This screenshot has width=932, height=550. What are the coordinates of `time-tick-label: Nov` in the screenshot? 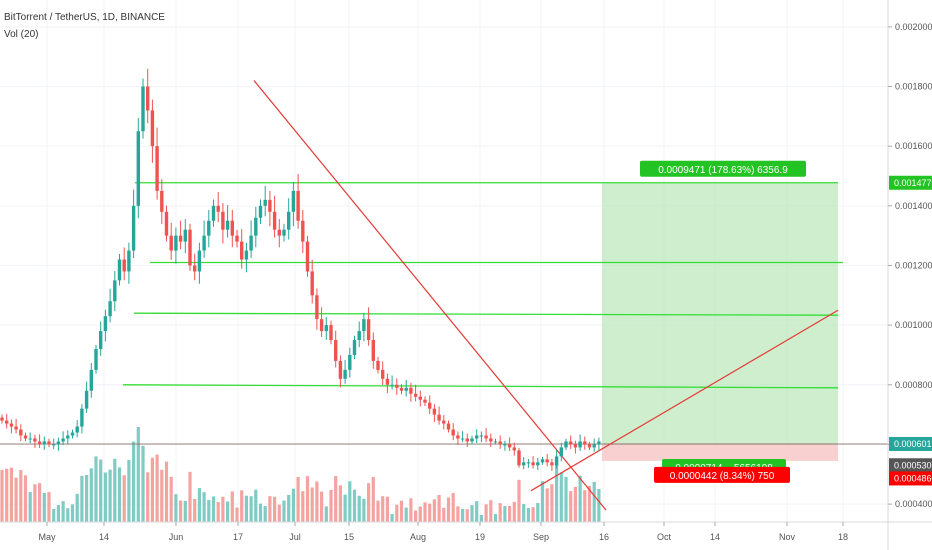 It's located at (787, 537).